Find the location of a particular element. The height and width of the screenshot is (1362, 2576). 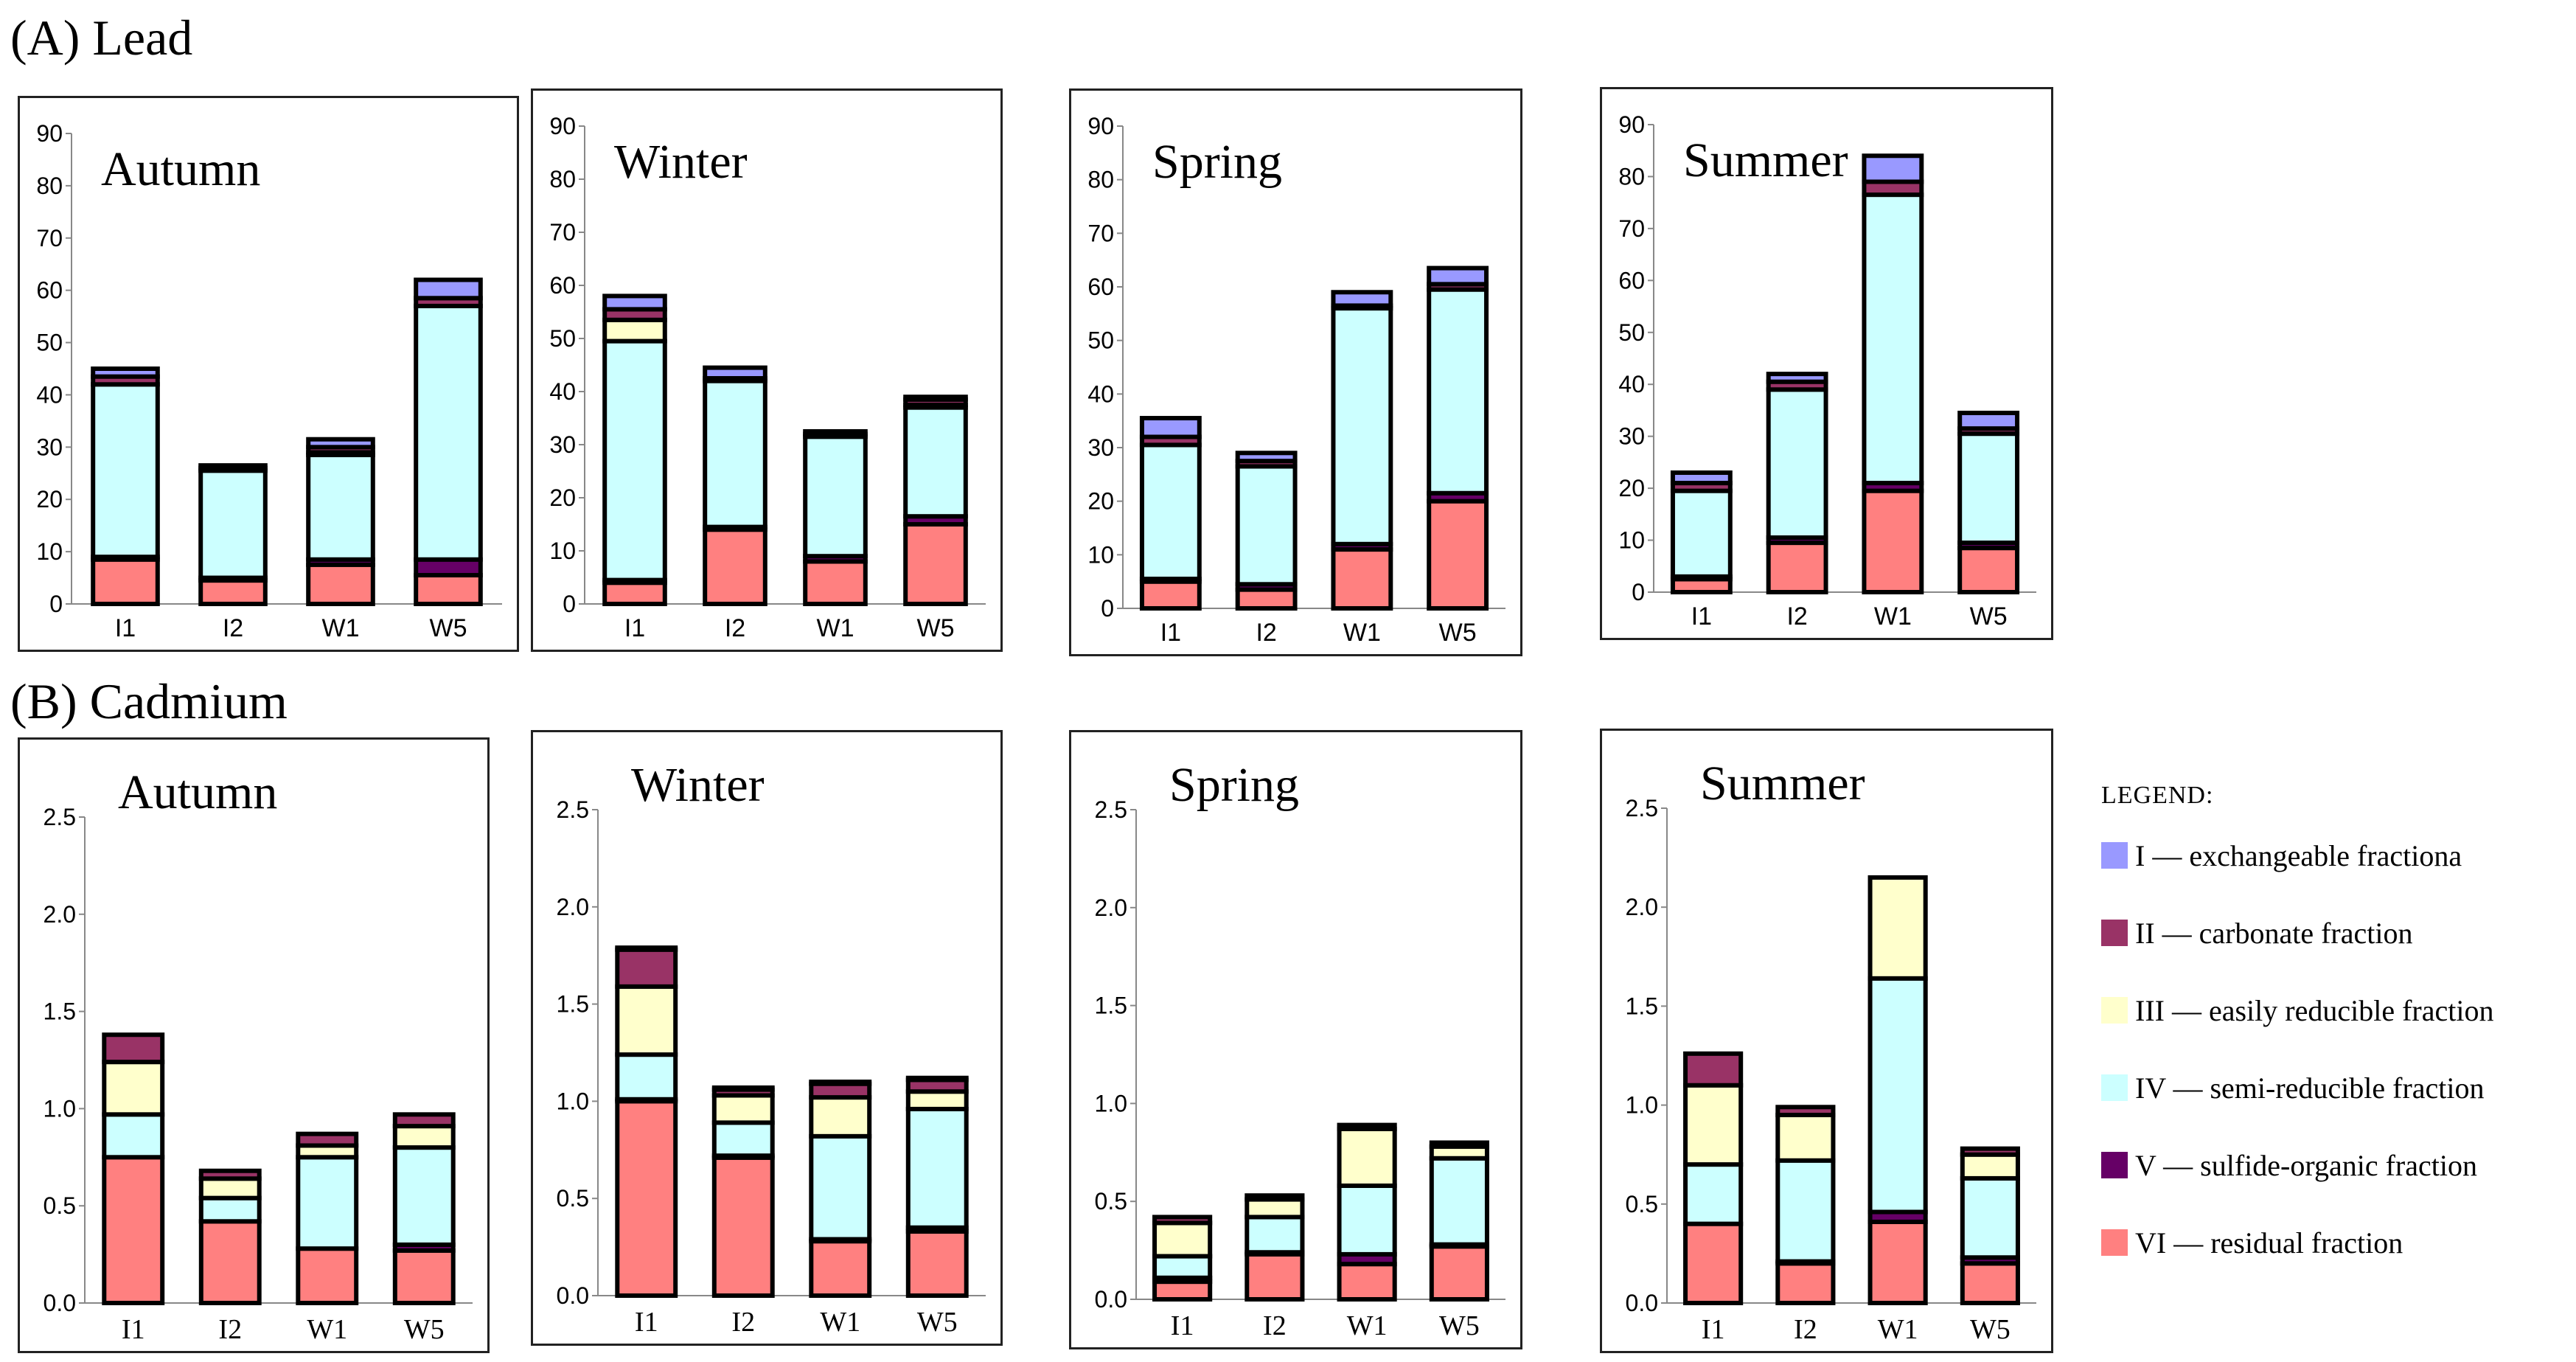

legend-item-semi-reducible: IV — semi-reducible fraction is located at coordinates (2337, 1088).